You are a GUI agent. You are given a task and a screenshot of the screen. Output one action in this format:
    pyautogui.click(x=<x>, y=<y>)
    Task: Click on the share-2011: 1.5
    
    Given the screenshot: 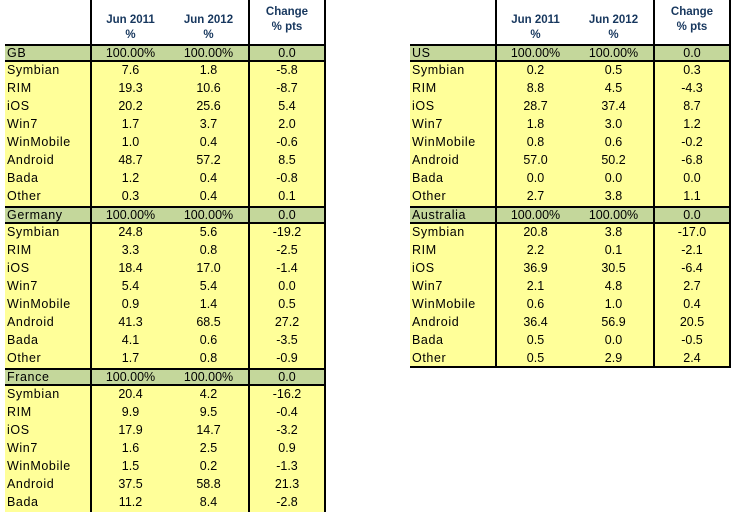 What is the action you would take?
    pyautogui.click(x=129, y=467)
    